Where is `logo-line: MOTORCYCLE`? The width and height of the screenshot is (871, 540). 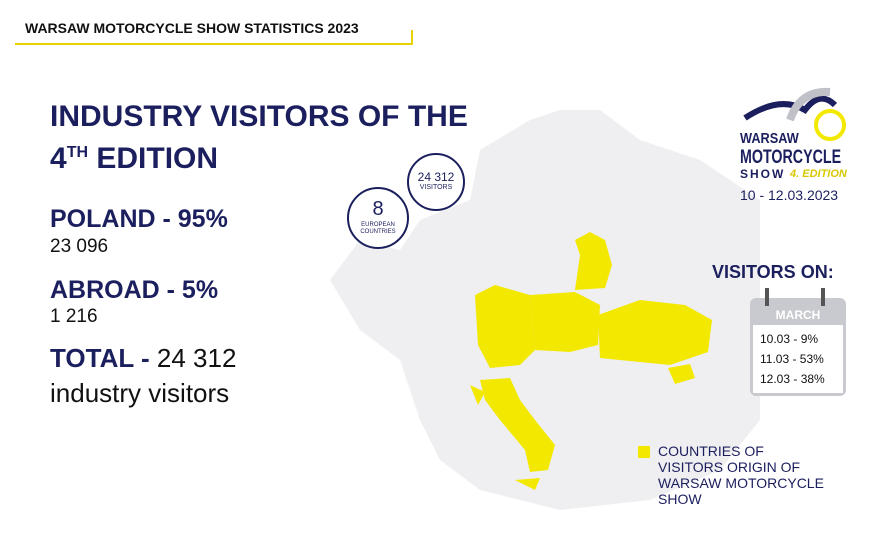 logo-line: MOTORCYCLE is located at coordinates (791, 157).